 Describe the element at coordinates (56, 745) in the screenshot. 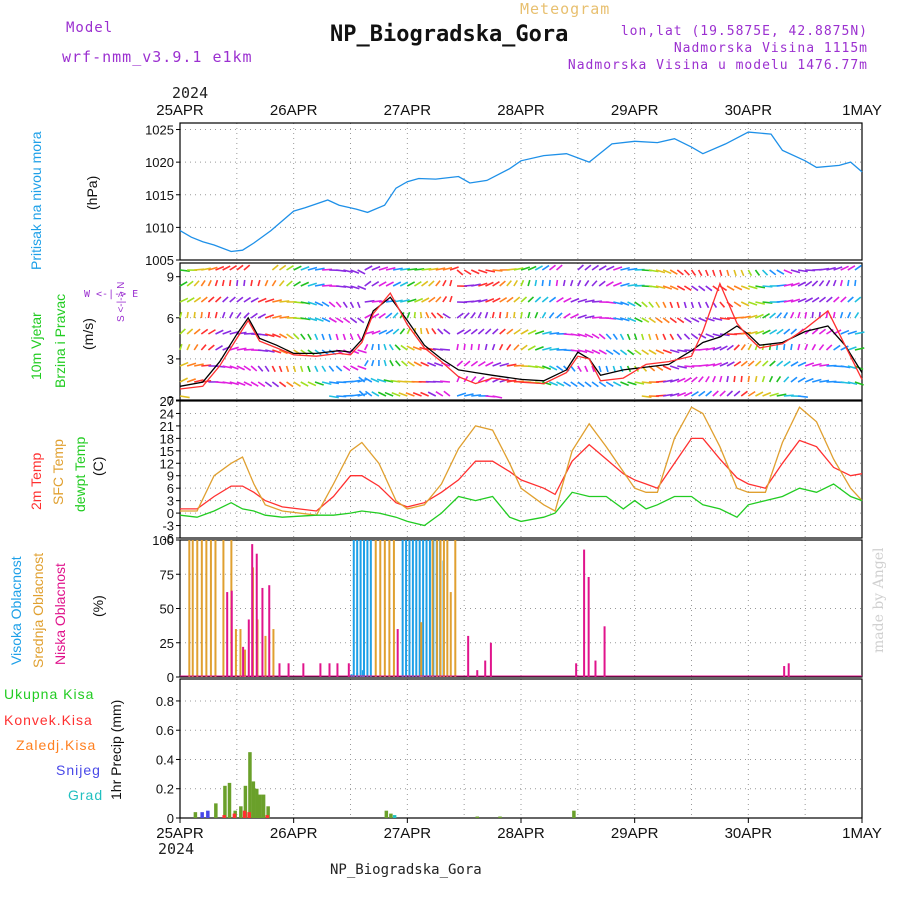

I see `legend-frozen: Zaledj.Kisa` at that location.